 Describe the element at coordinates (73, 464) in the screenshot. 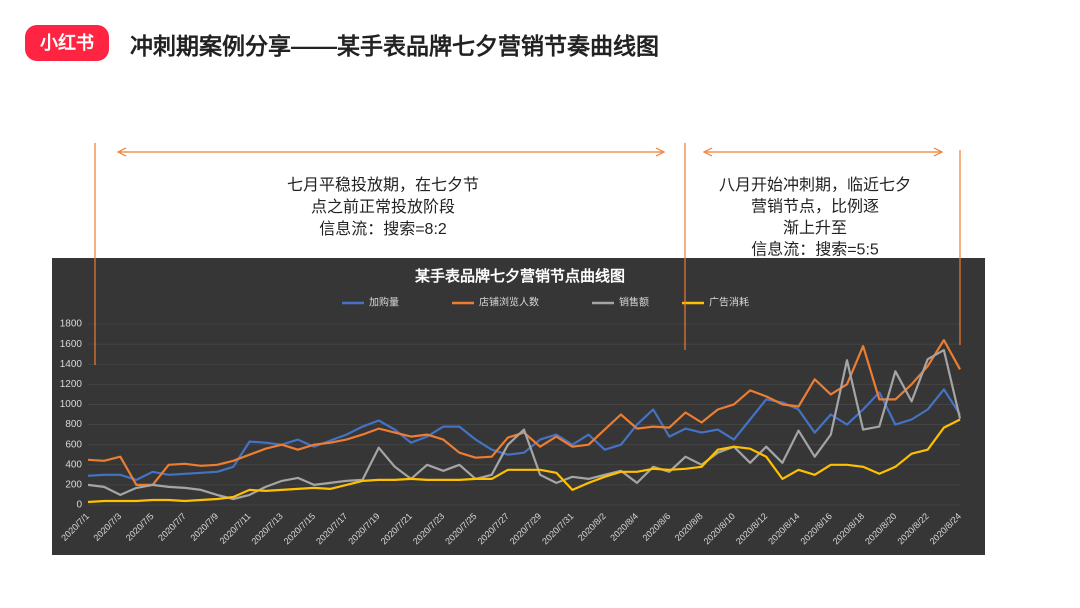

I see `y-tick-label: 400` at that location.